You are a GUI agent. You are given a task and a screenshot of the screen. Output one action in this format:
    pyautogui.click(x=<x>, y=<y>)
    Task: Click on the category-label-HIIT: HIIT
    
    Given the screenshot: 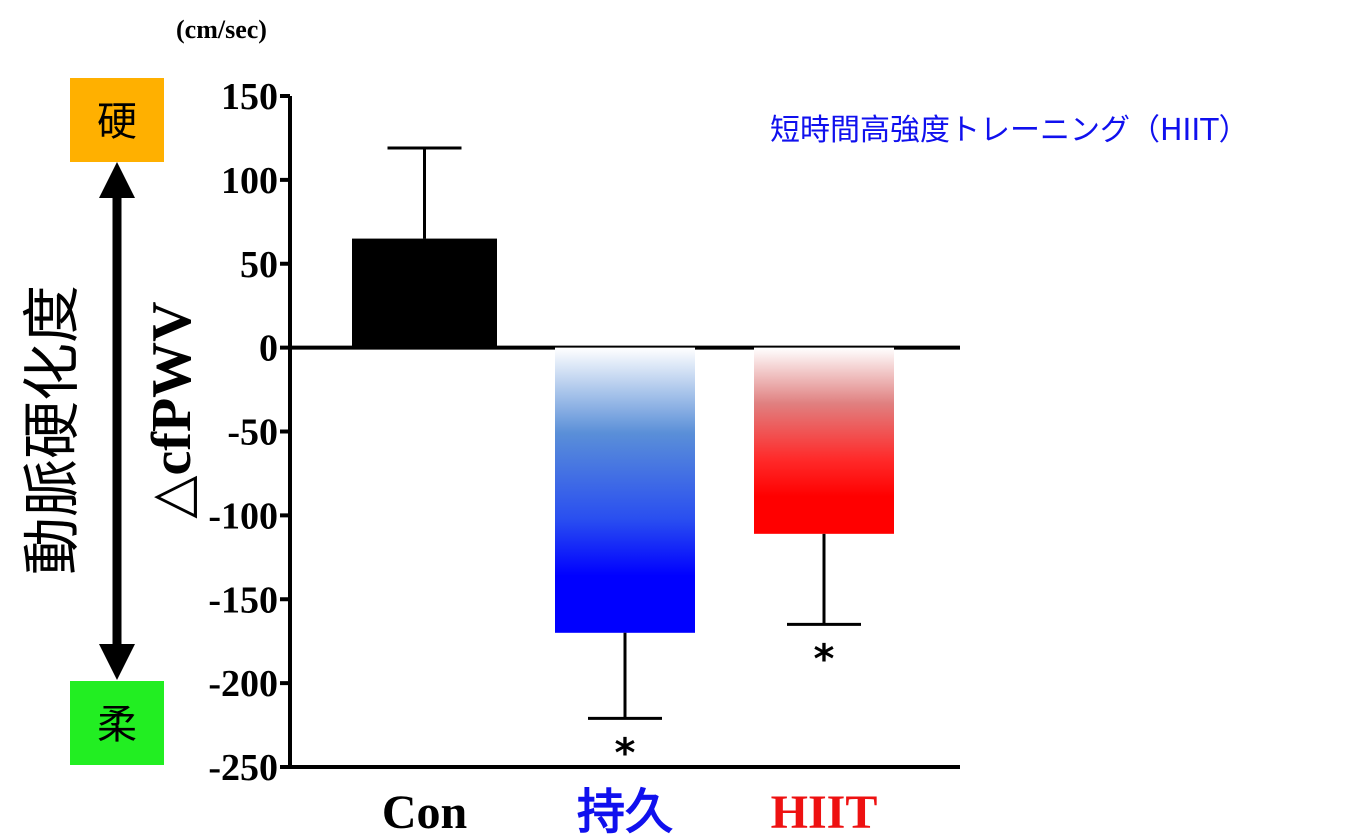 What is the action you would take?
    pyautogui.click(x=824, y=811)
    